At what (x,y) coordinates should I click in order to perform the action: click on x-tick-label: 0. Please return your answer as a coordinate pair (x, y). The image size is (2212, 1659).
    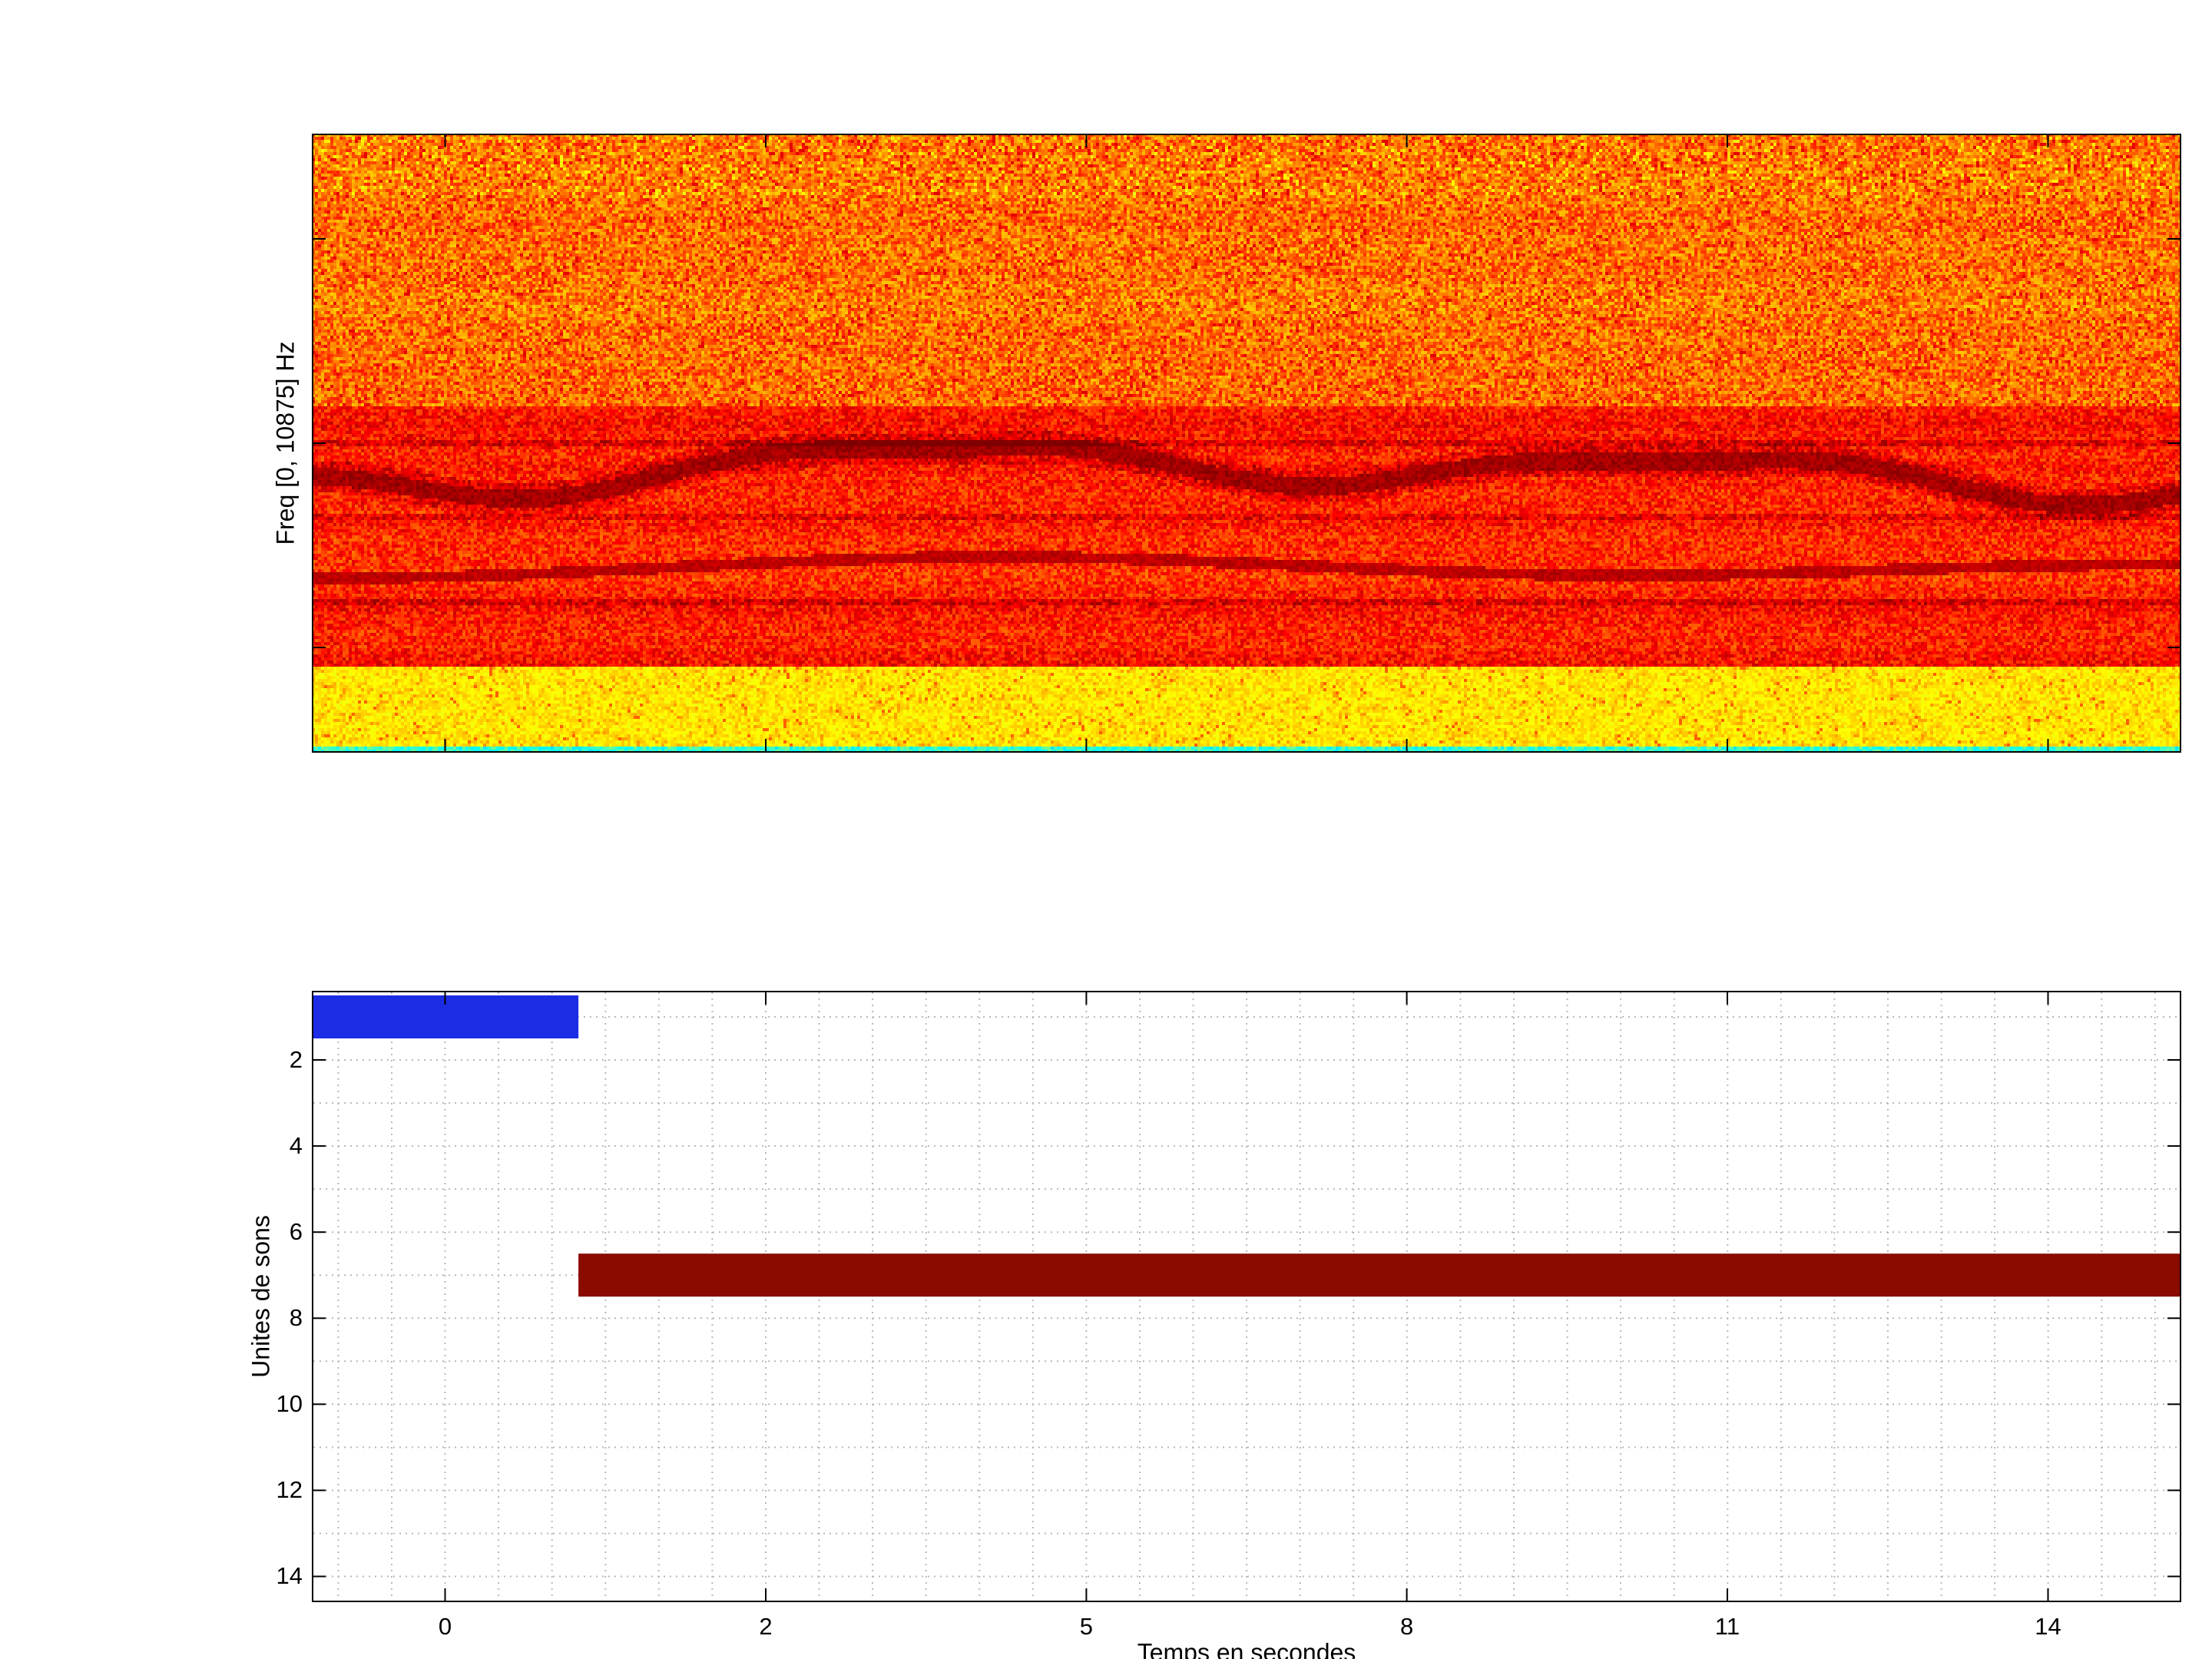
    Looking at the image, I should click on (445, 1627).